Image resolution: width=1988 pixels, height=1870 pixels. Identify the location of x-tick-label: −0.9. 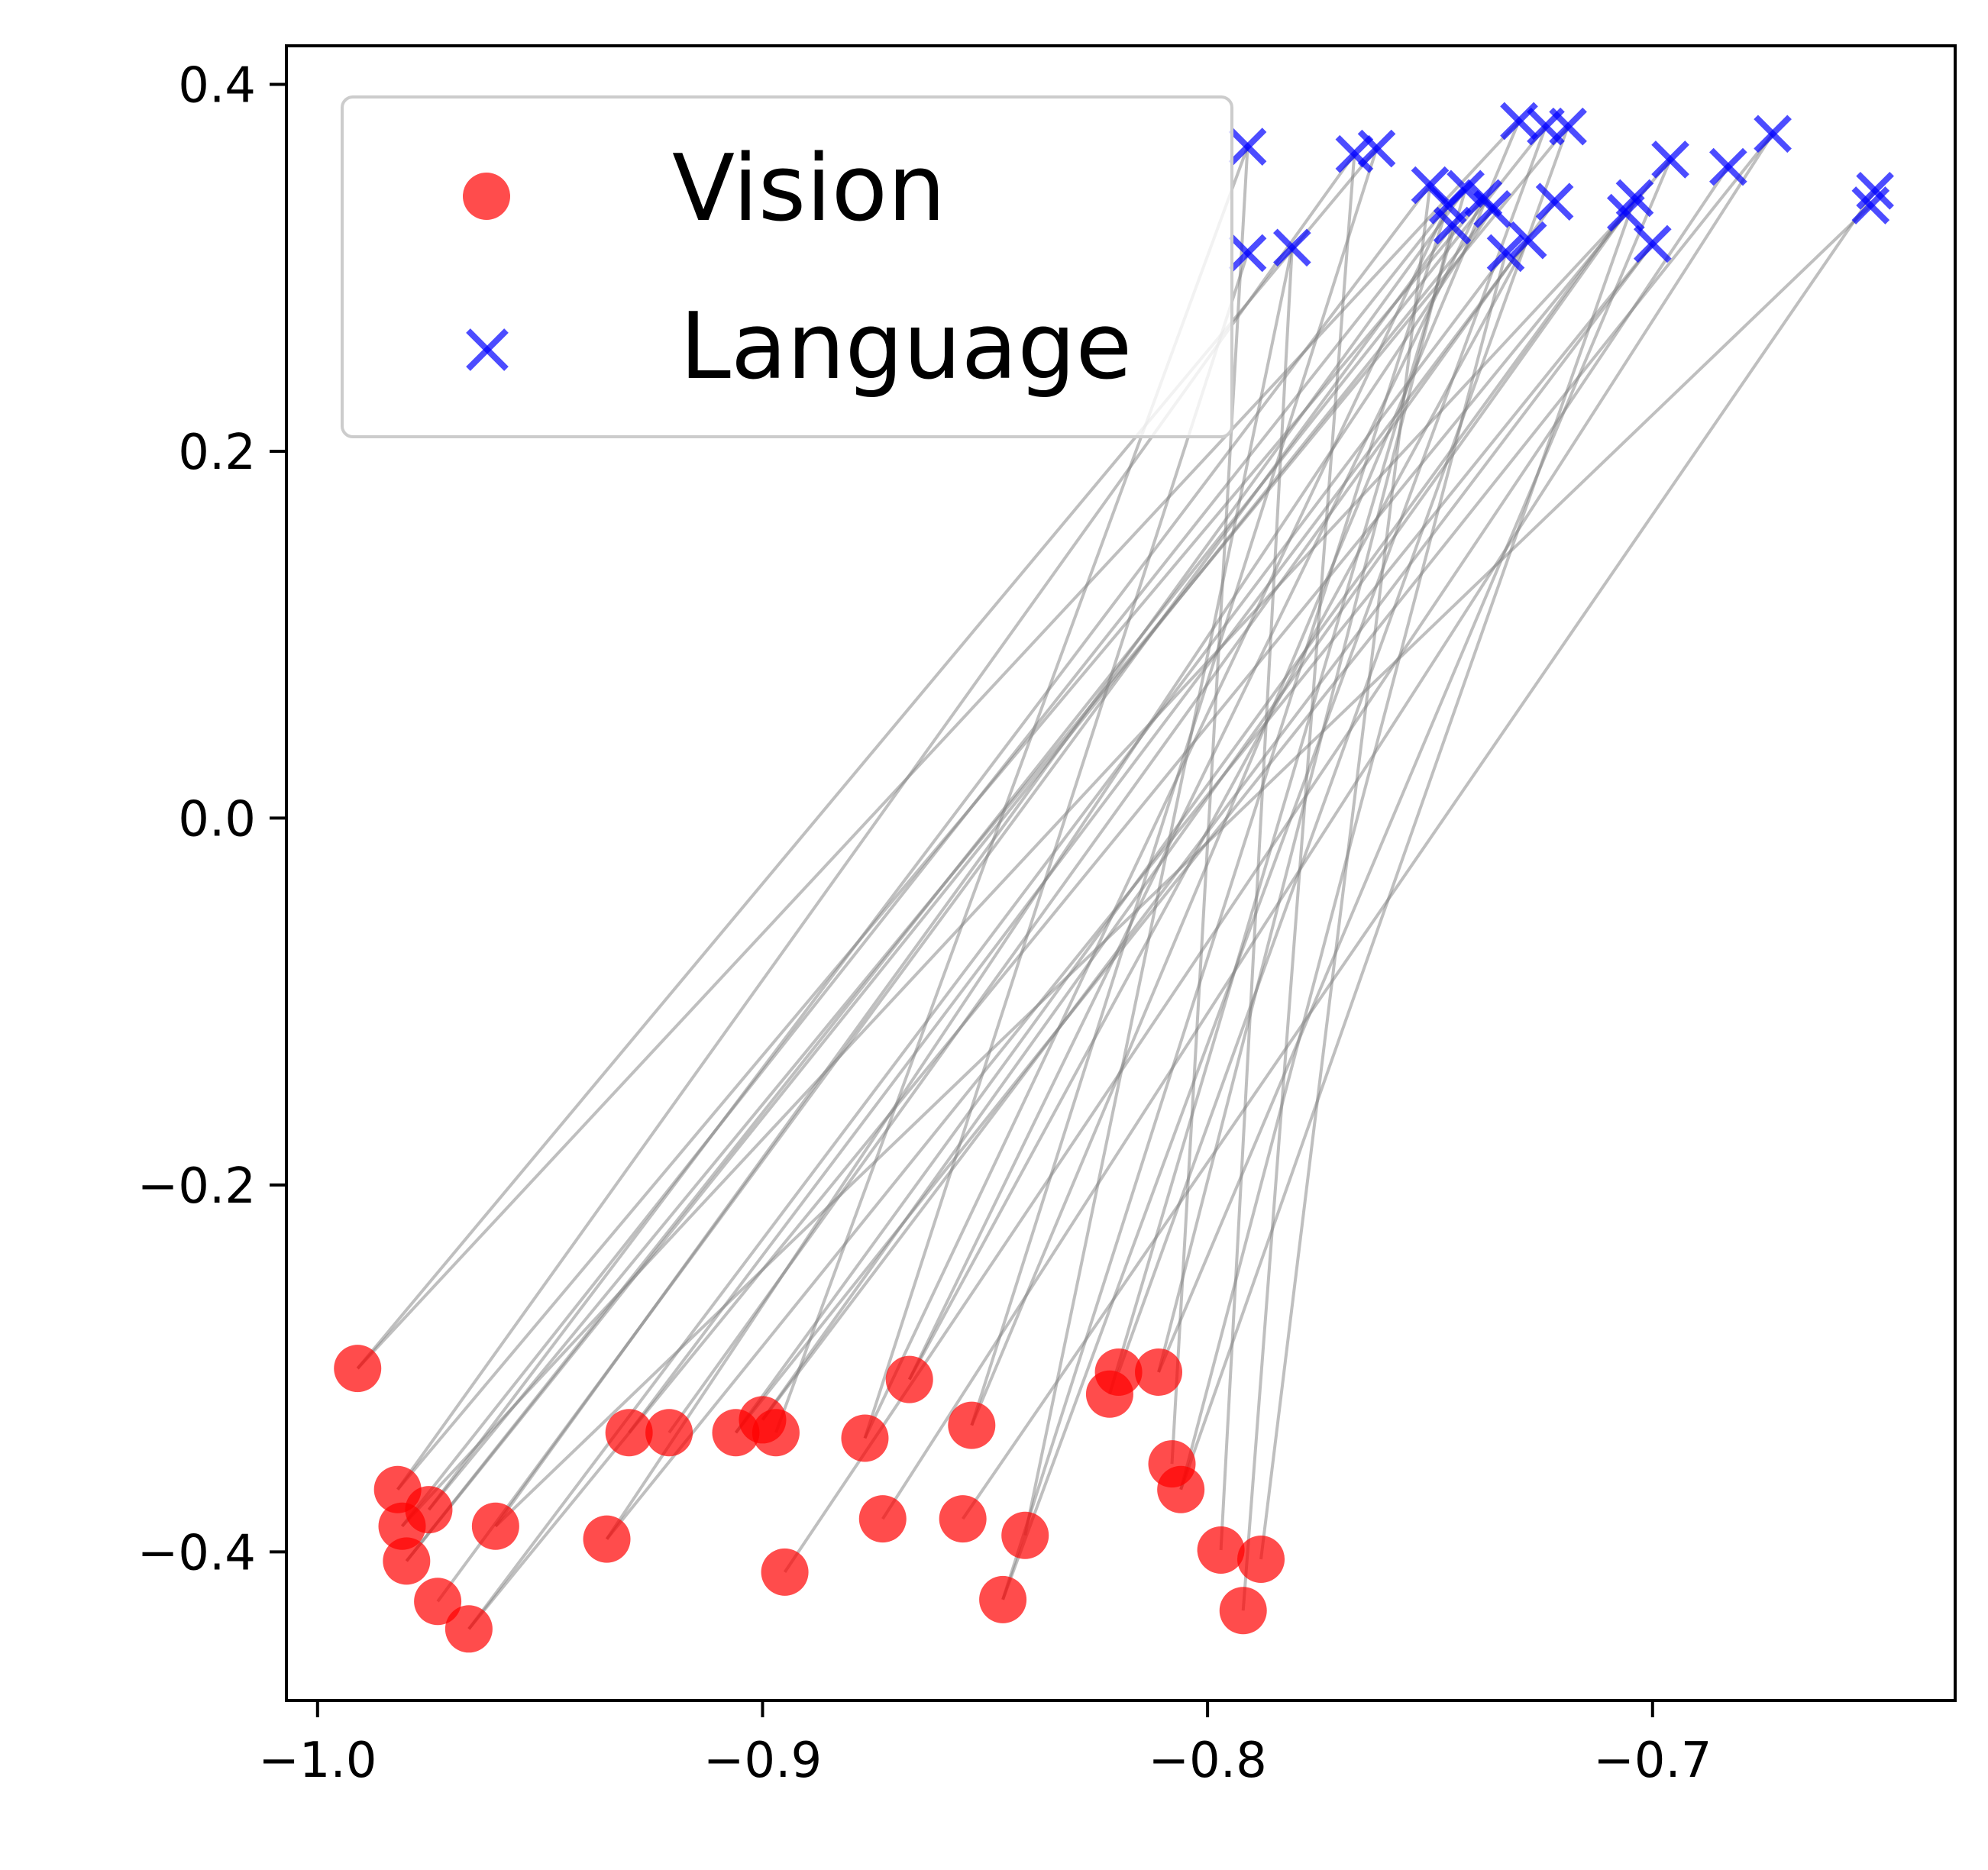
(762, 1761).